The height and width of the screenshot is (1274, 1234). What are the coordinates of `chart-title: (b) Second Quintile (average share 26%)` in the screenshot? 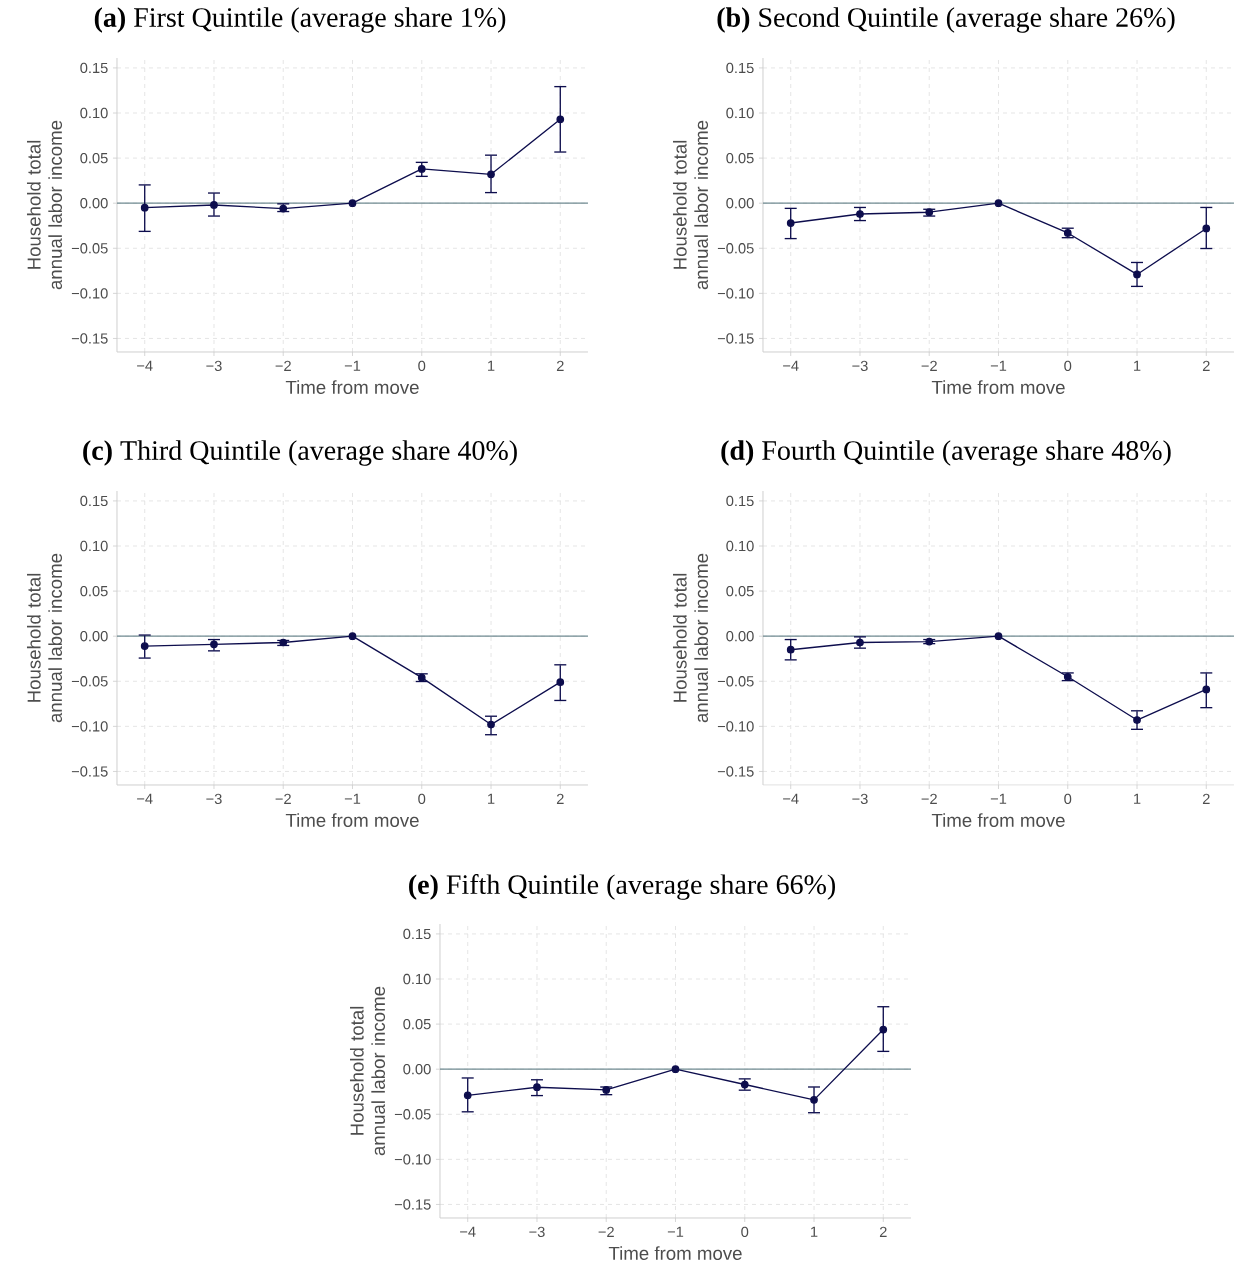 It's located at (946, 20).